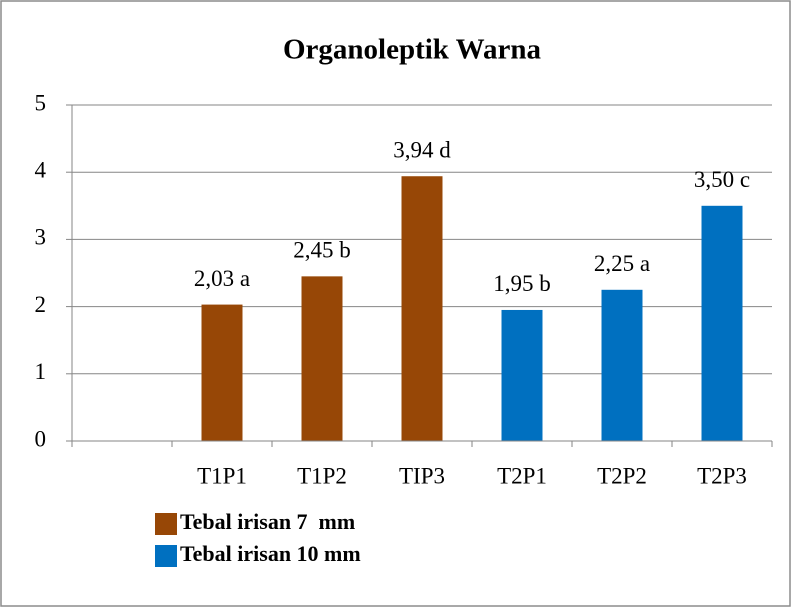 The height and width of the screenshot is (608, 792). What do you see at coordinates (412, 50) in the screenshot?
I see `chart-title: Organoleptik Warna` at bounding box center [412, 50].